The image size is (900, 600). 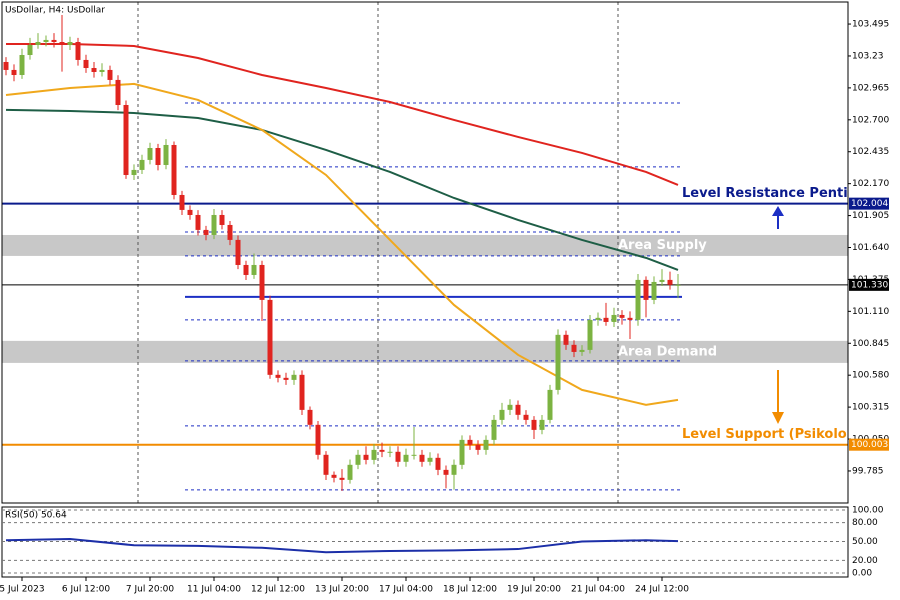 What do you see at coordinates (862, 574) in the screenshot?
I see `rsi-tick-label: 0.00` at bounding box center [862, 574].